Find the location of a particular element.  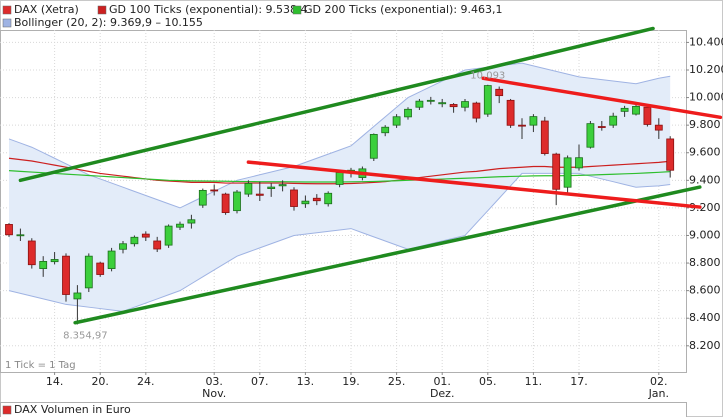

note: 1 Tick = 1 Tag is located at coordinates (40, 365).